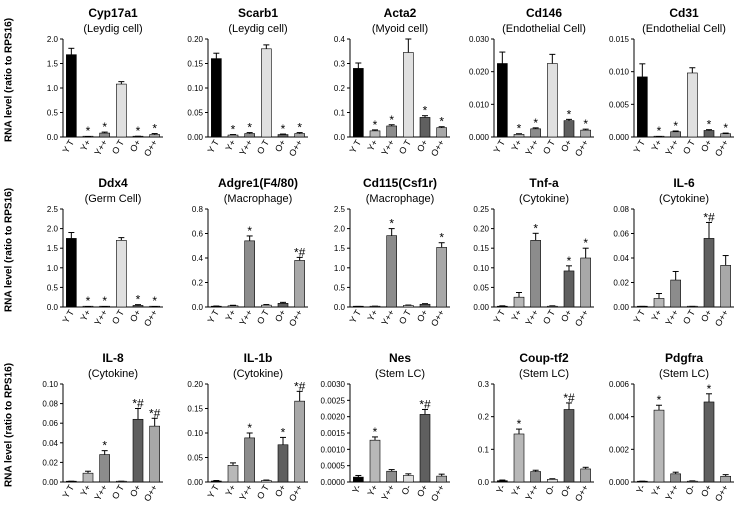  I want to click on y-tick-label: 0.8, so click(198, 209).